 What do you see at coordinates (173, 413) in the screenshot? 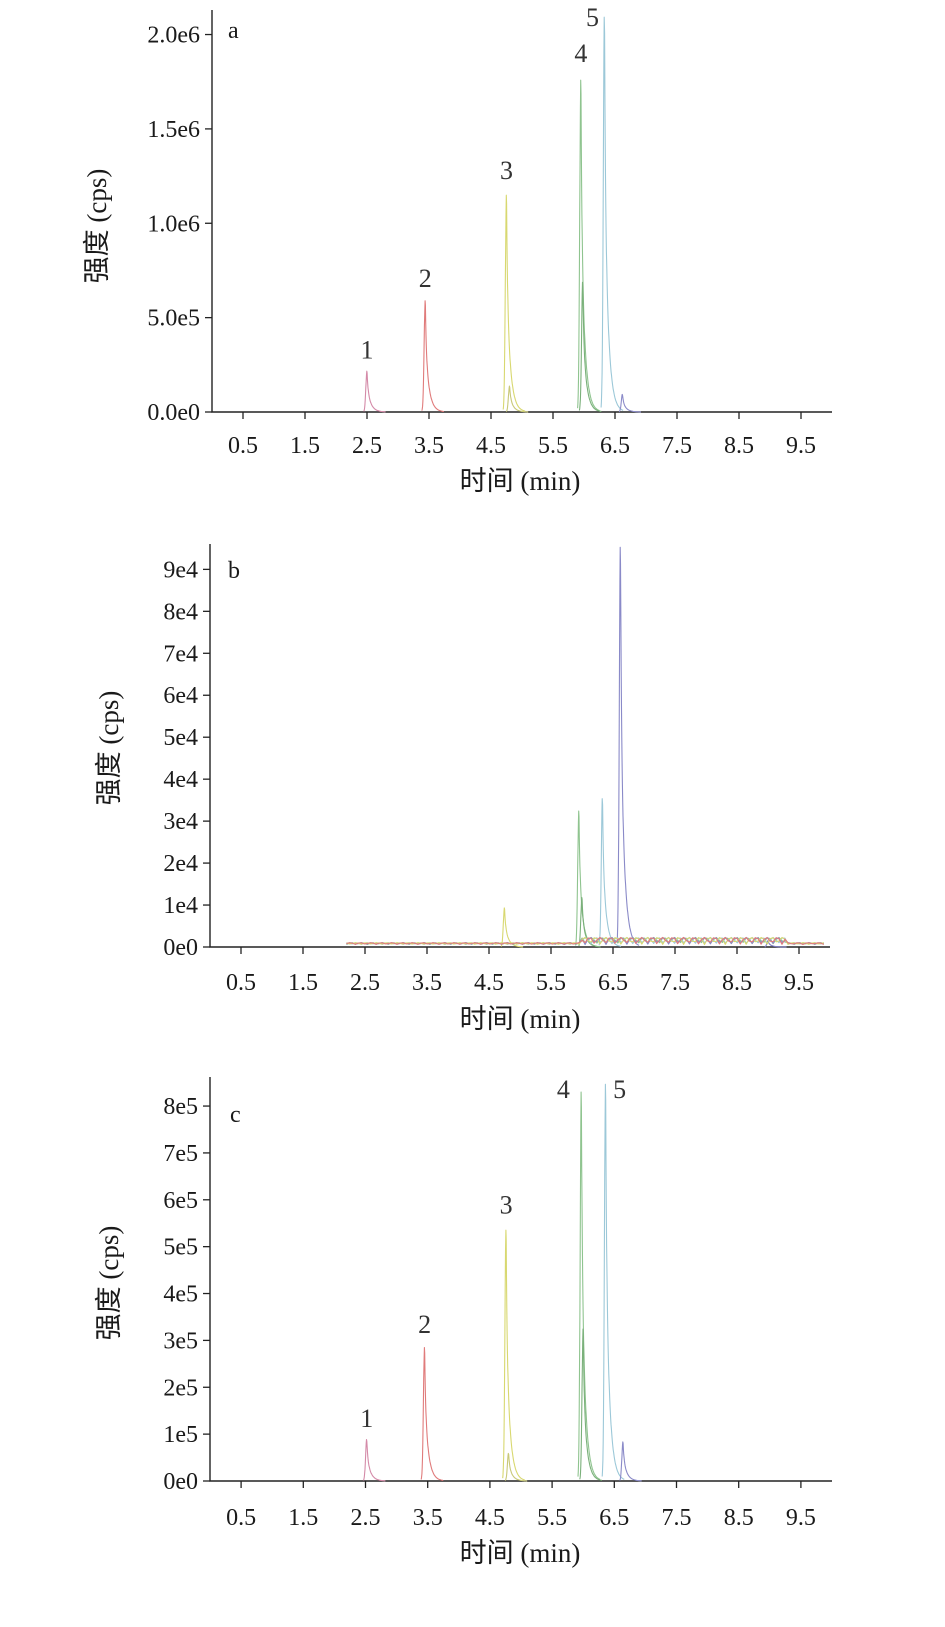
I see `y-tick-label: 0.0e0` at bounding box center [173, 413].